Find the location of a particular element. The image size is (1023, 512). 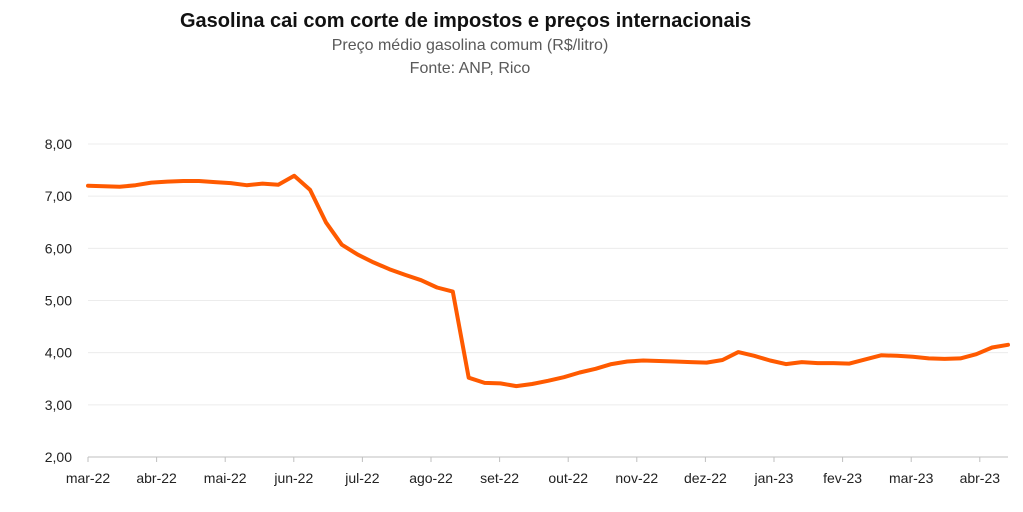

y-tick-label: 6,00 is located at coordinates (58, 248).